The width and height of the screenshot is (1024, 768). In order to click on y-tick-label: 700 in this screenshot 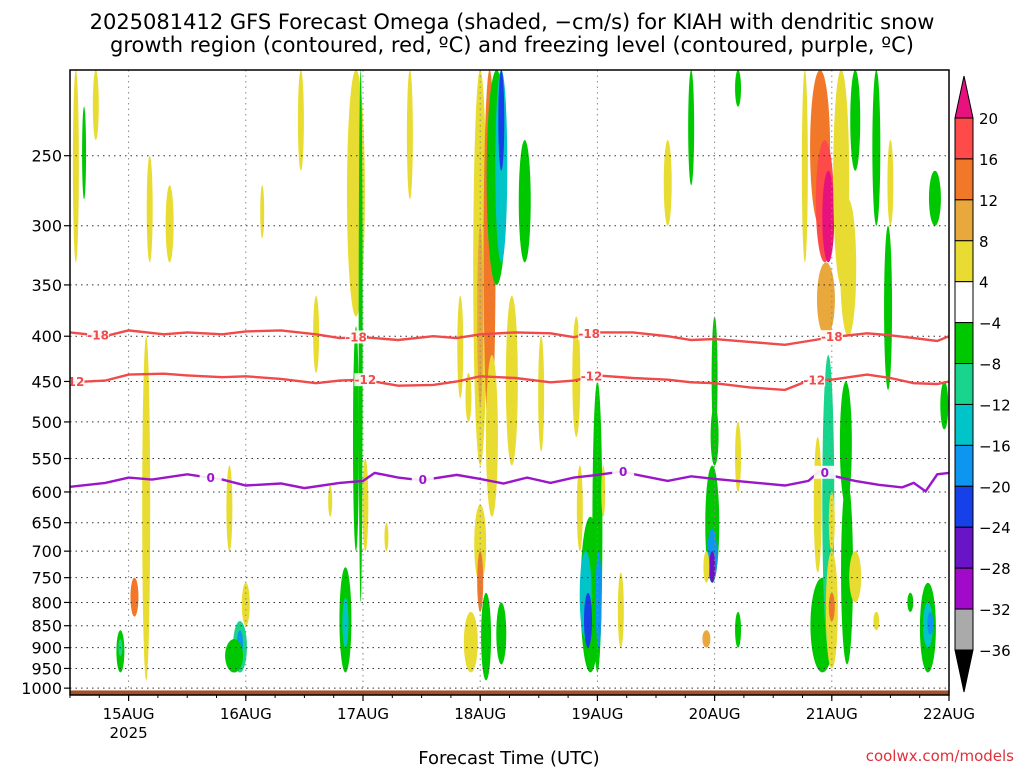, I will do `click(46, 551)`.